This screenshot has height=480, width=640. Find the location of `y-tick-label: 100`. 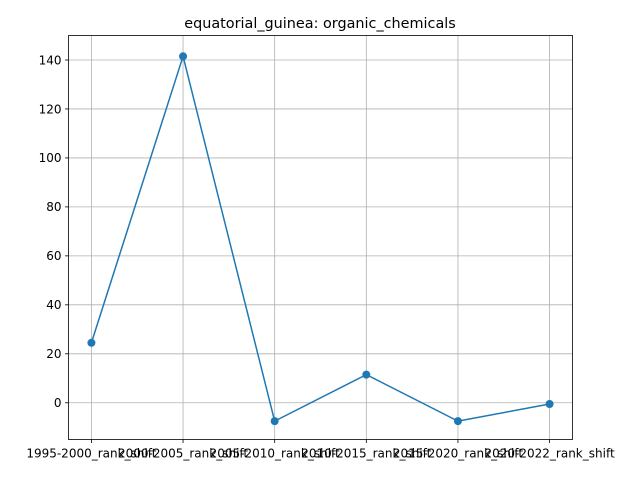

y-tick-label: 100 is located at coordinates (50, 158).